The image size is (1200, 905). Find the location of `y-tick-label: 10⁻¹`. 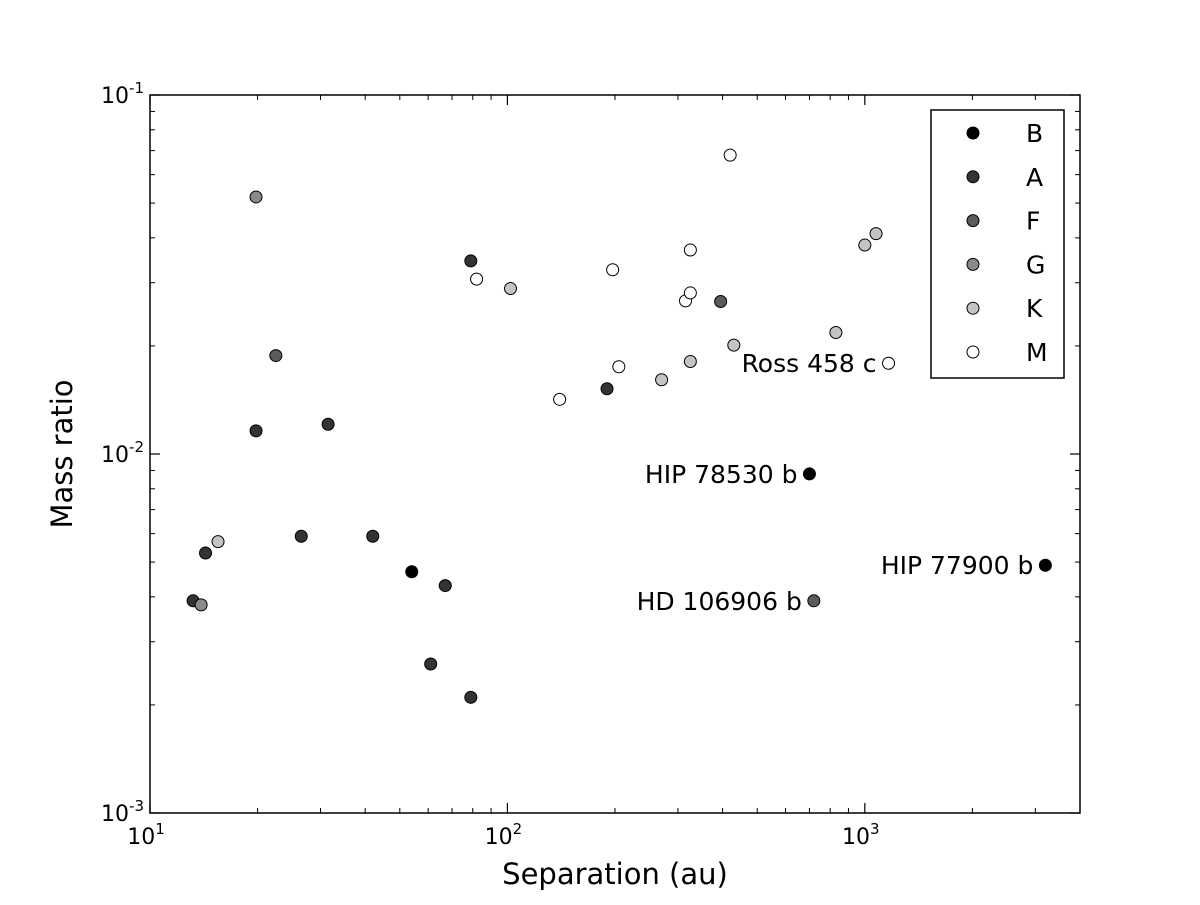

y-tick-label: 10⁻¹ is located at coordinates (122, 94).